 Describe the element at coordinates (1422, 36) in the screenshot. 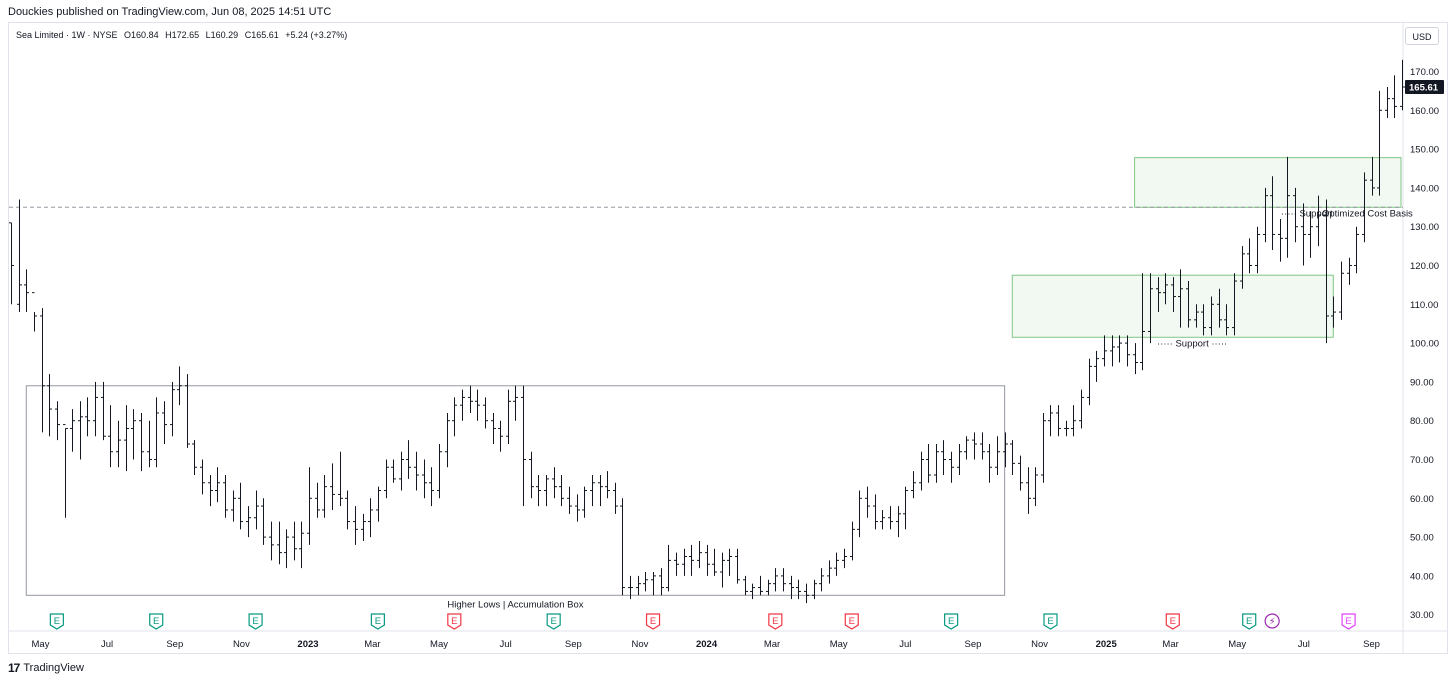

I see `currency-button: USD` at that location.